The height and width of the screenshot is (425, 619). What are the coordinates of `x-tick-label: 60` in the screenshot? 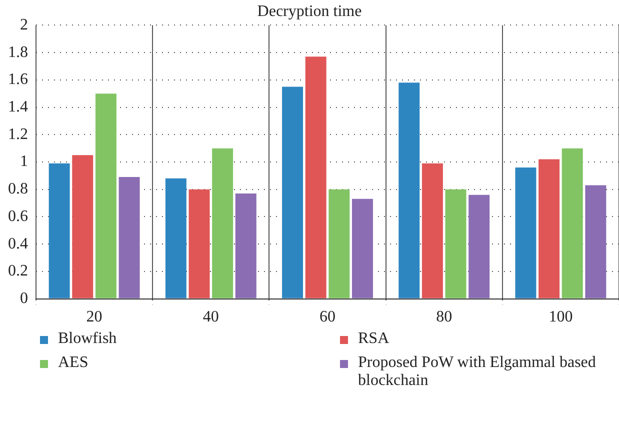 It's located at (328, 317).